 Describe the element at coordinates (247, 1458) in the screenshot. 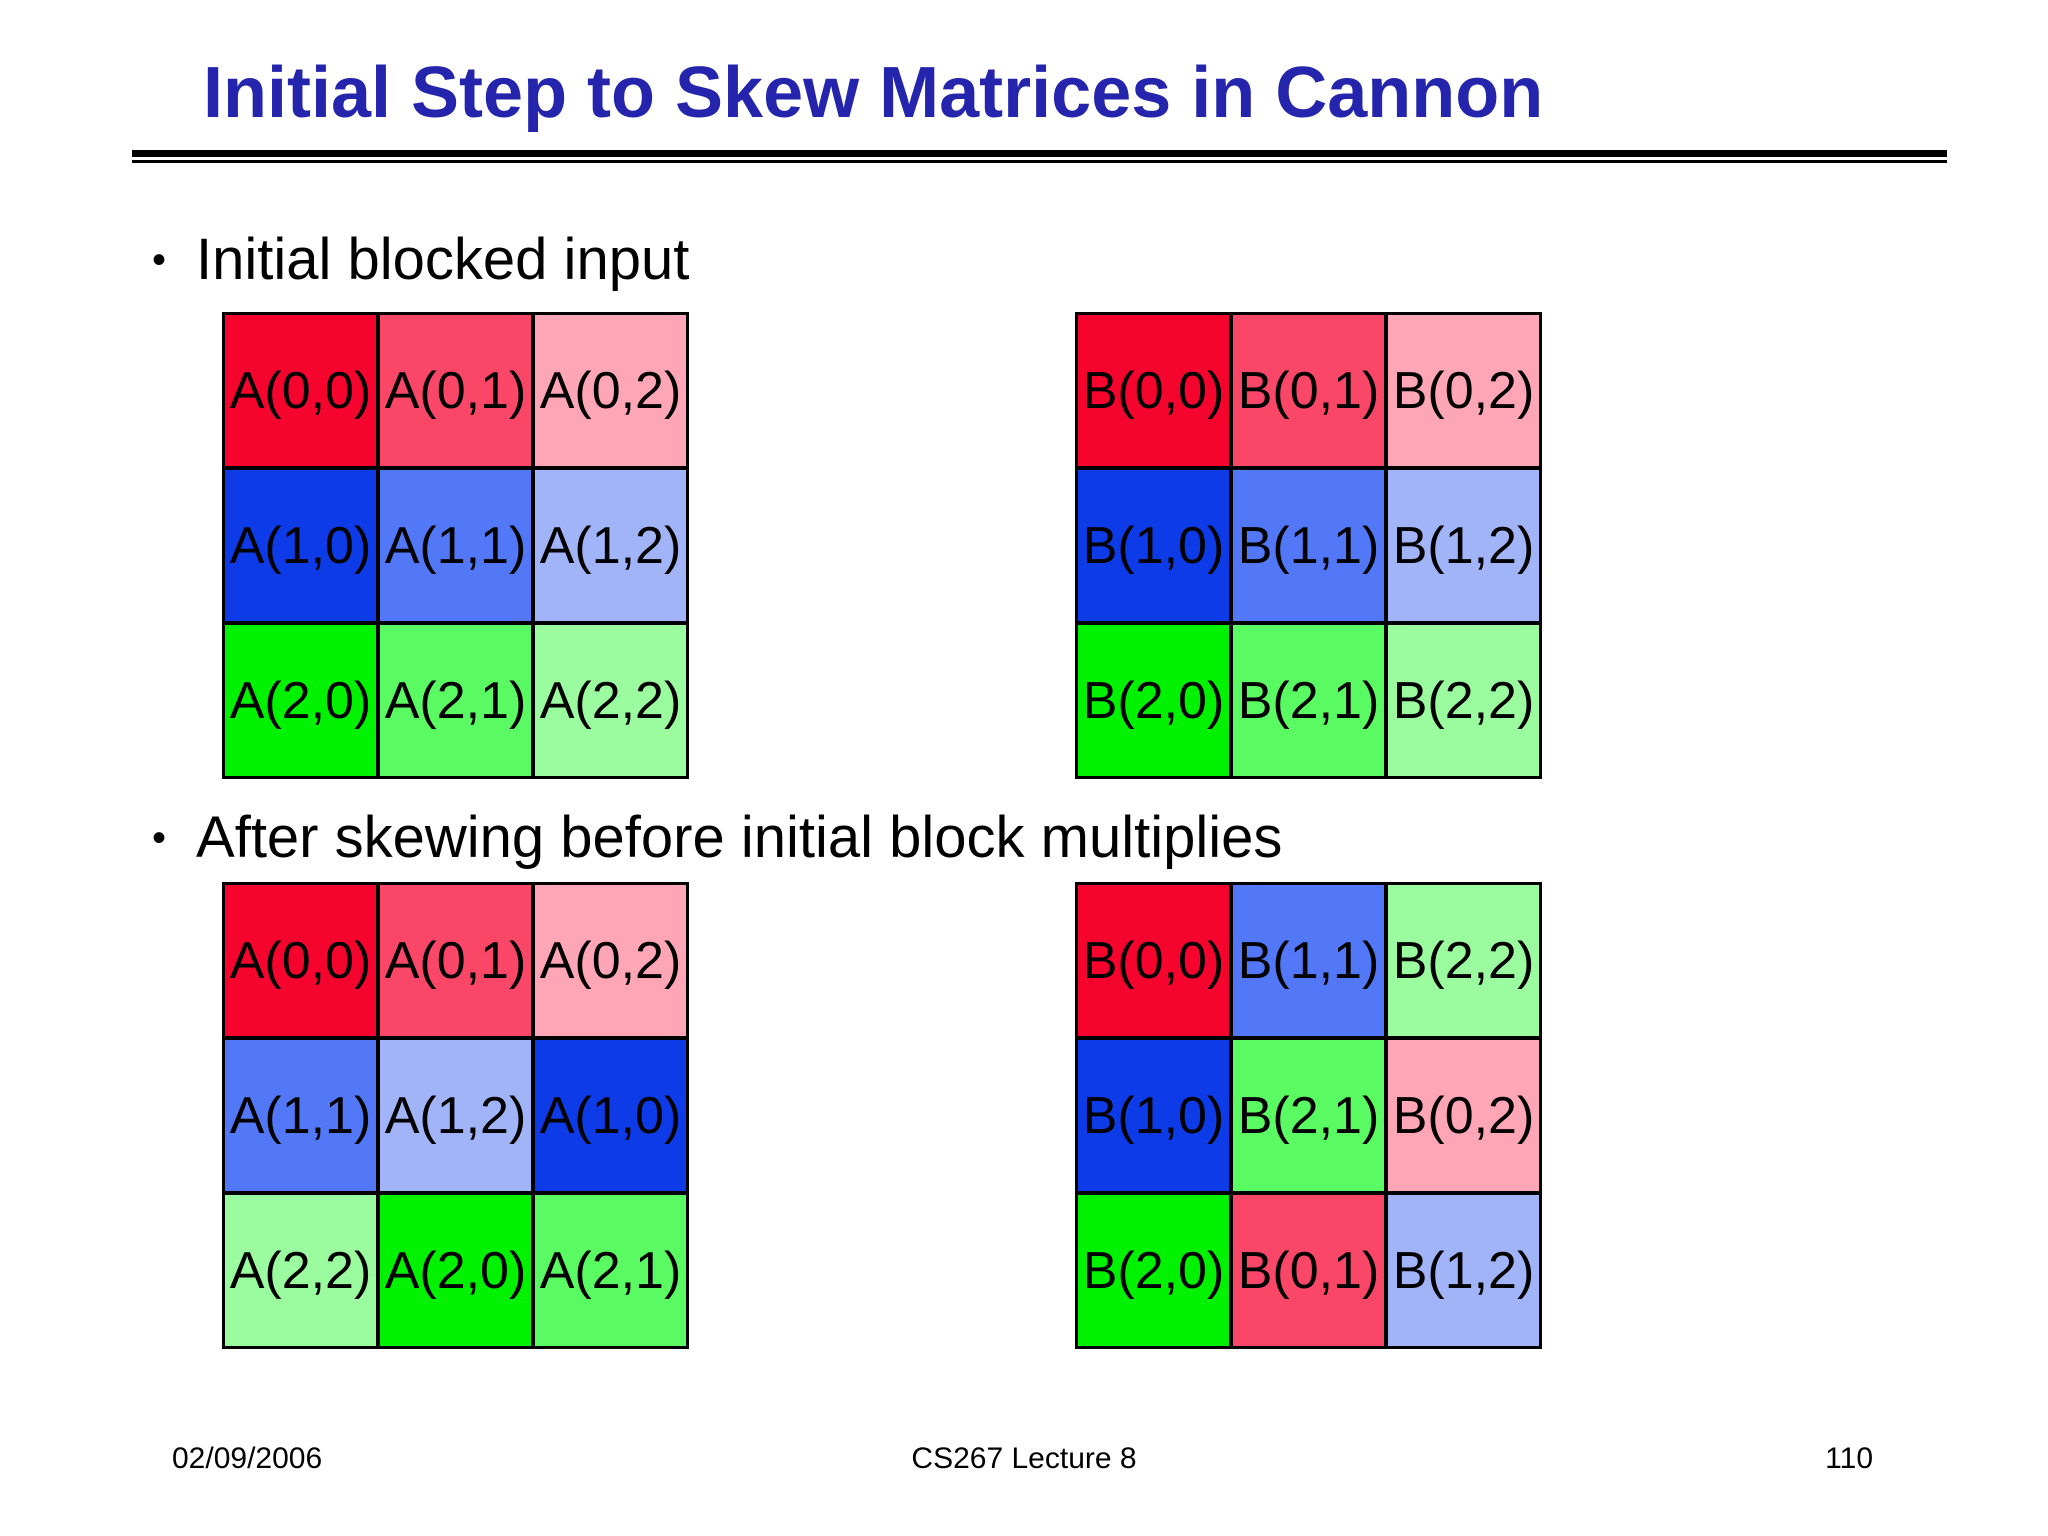

I see `footer-date: 02/09/2006` at that location.